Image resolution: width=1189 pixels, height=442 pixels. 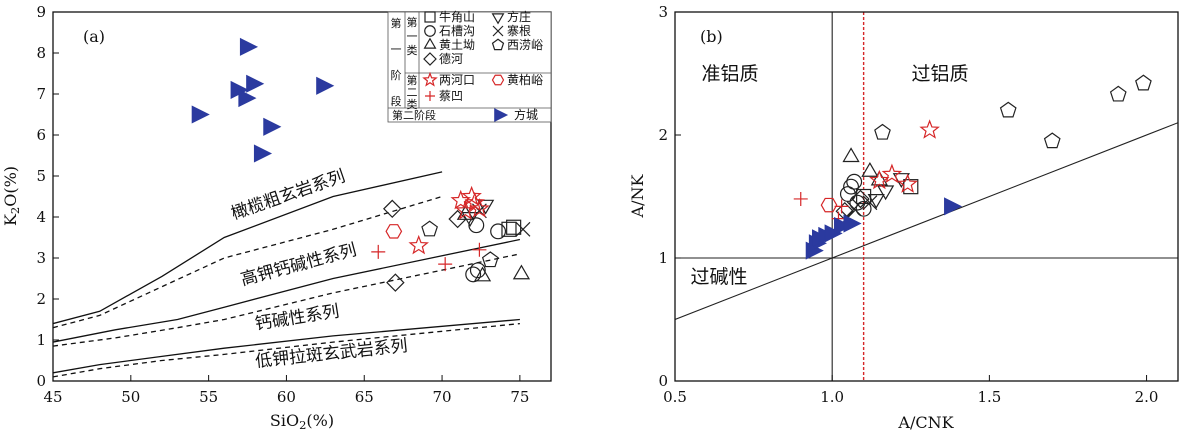 I want to click on legend-marker-plus, so click(x=430, y=96).